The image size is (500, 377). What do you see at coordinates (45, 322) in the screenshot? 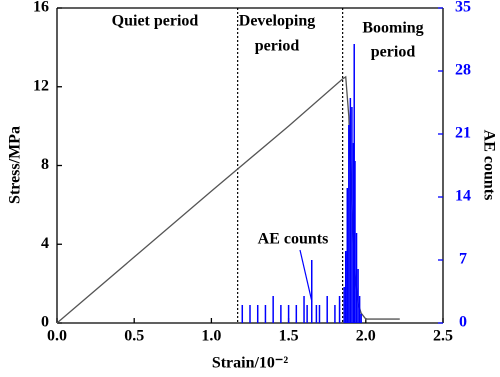
I see `y-tick-label: 0` at bounding box center [45, 322].